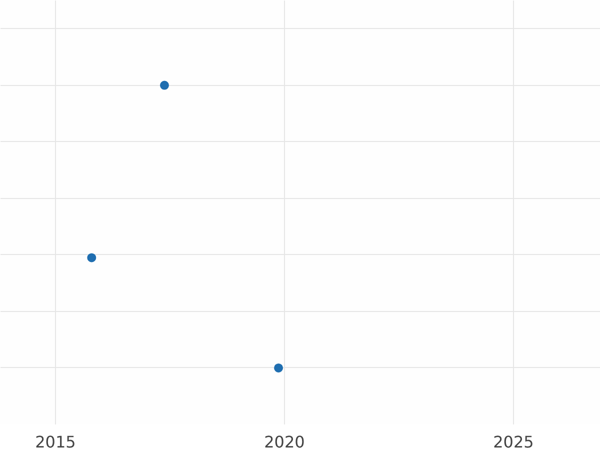 Image resolution: width=600 pixels, height=450 pixels. I want to click on x-tick-label: 2020, so click(284, 441).